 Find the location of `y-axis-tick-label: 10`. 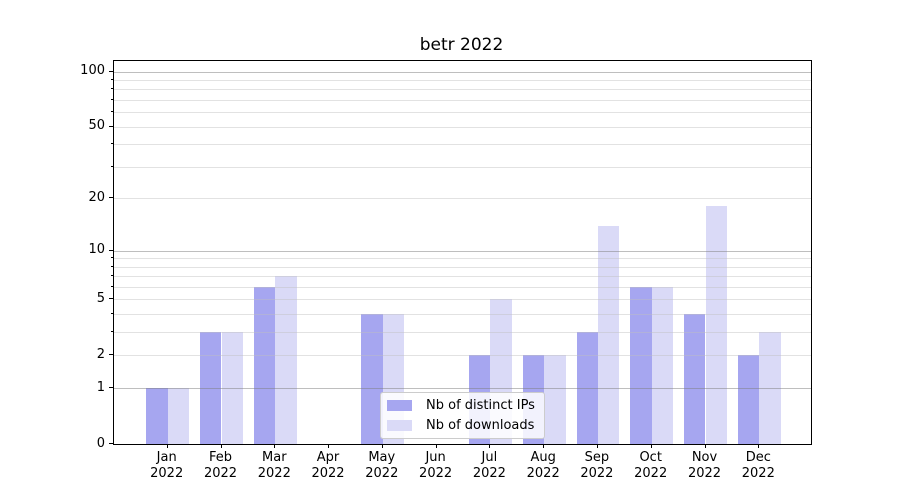

y-axis-tick-label: 10 is located at coordinates (96, 249).